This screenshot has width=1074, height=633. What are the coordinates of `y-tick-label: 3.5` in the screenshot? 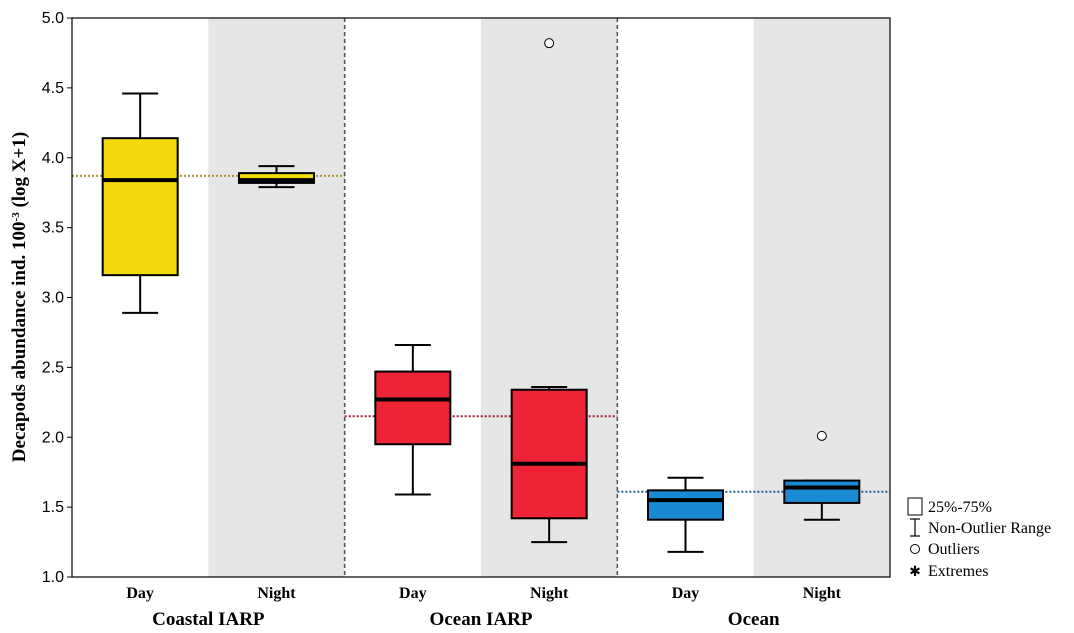 It's located at (53, 228).